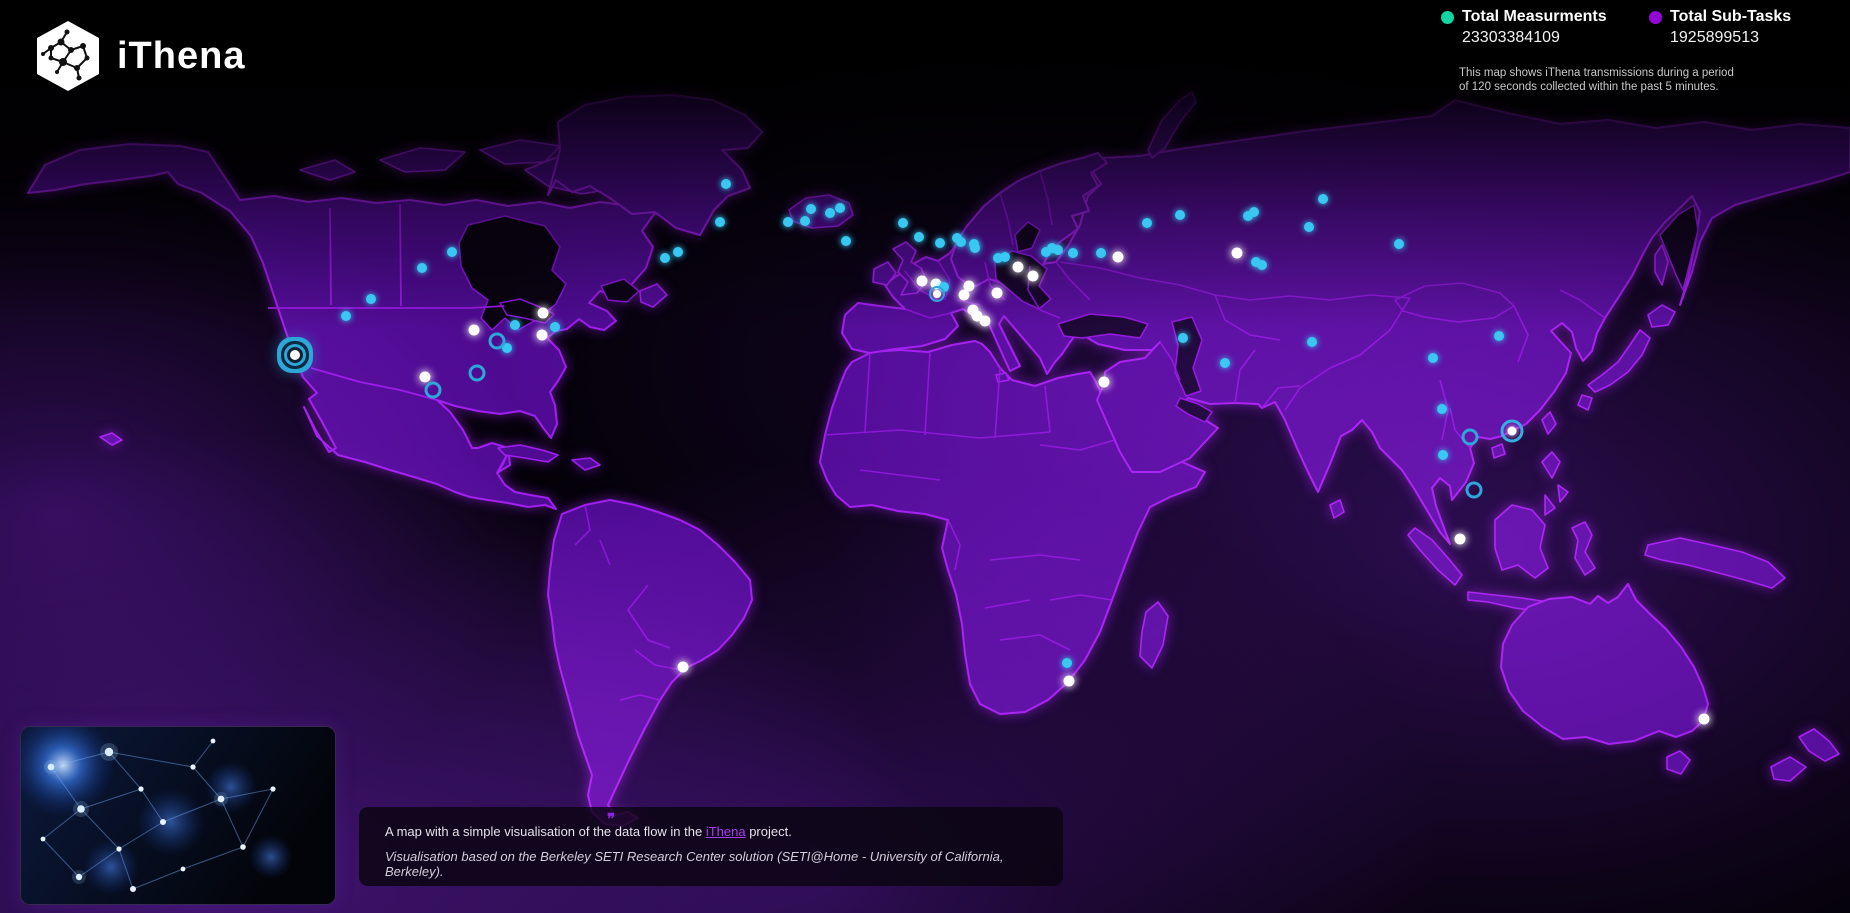  What do you see at coordinates (1739, 27) in the screenshot?
I see `legend-subtasks: Total Sub-Tasks 1925899513` at bounding box center [1739, 27].